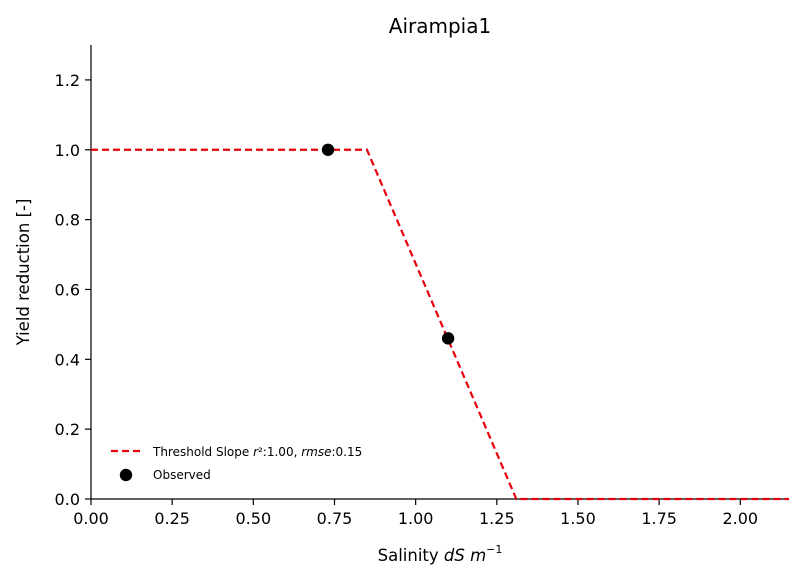 The image size is (803, 585). I want to click on x-tick-label: 1.75, so click(659, 518).